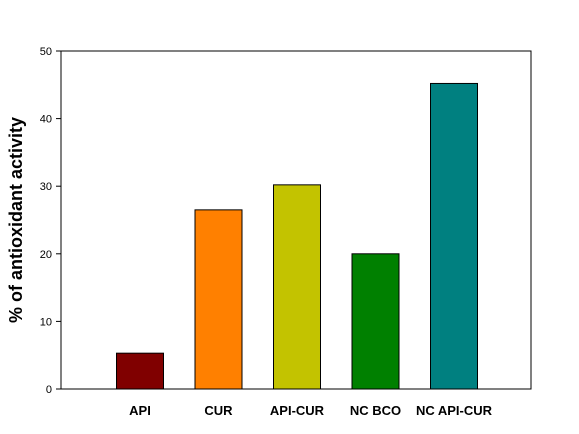  Describe the element at coordinates (297, 287) in the screenshot. I see `bar-api-cur` at that location.